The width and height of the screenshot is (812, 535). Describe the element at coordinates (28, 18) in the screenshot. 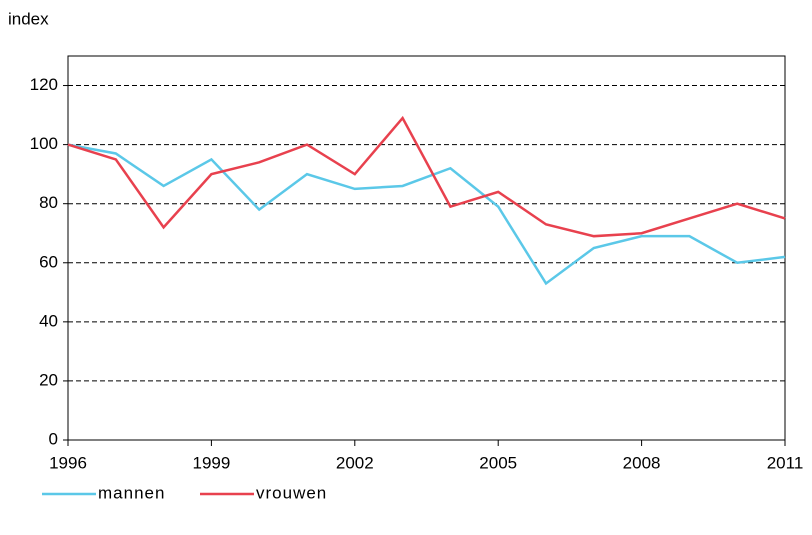

I see `y-axis-label: index` at that location.